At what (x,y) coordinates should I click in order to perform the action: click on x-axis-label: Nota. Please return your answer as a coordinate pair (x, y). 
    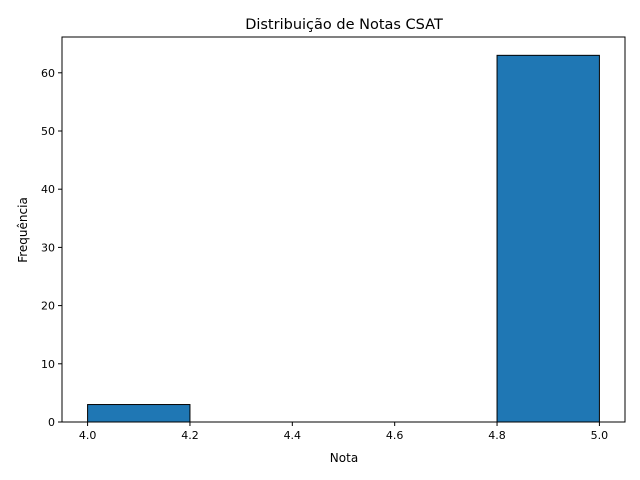
    Looking at the image, I should click on (344, 458).